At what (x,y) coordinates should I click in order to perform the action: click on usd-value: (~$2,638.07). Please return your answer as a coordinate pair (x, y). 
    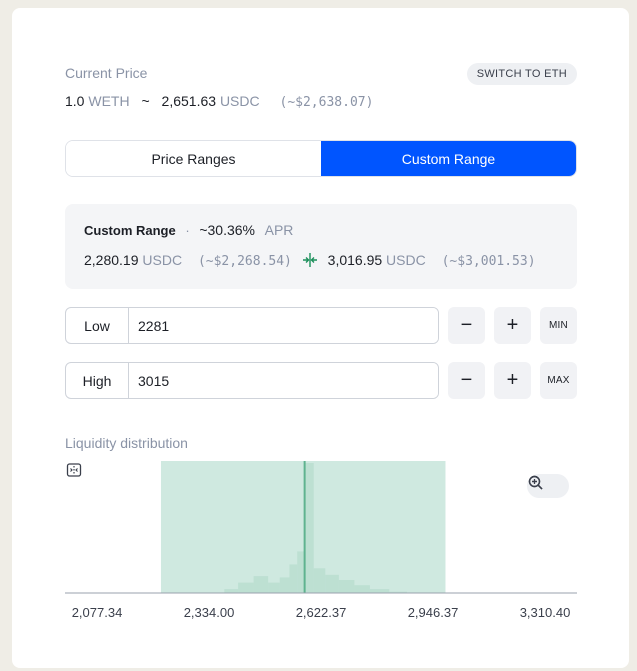
    Looking at the image, I should click on (326, 102).